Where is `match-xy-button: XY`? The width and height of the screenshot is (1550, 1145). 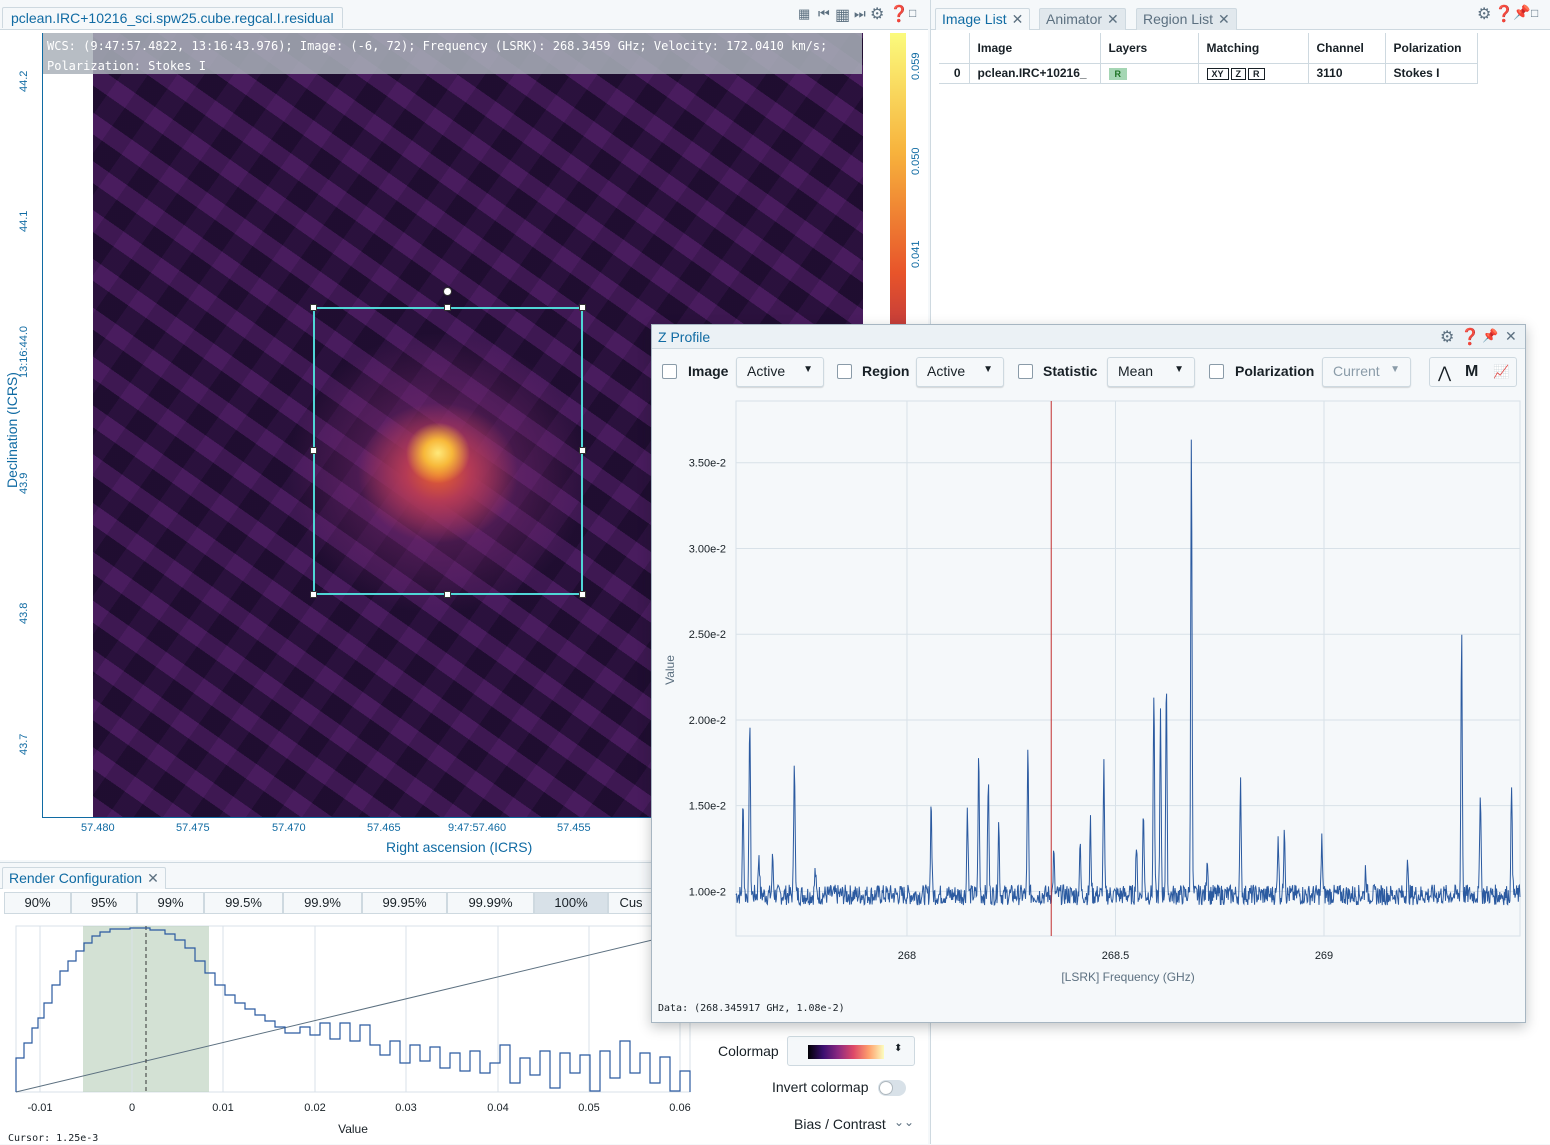 match-xy-button: XY is located at coordinates (1217, 74).